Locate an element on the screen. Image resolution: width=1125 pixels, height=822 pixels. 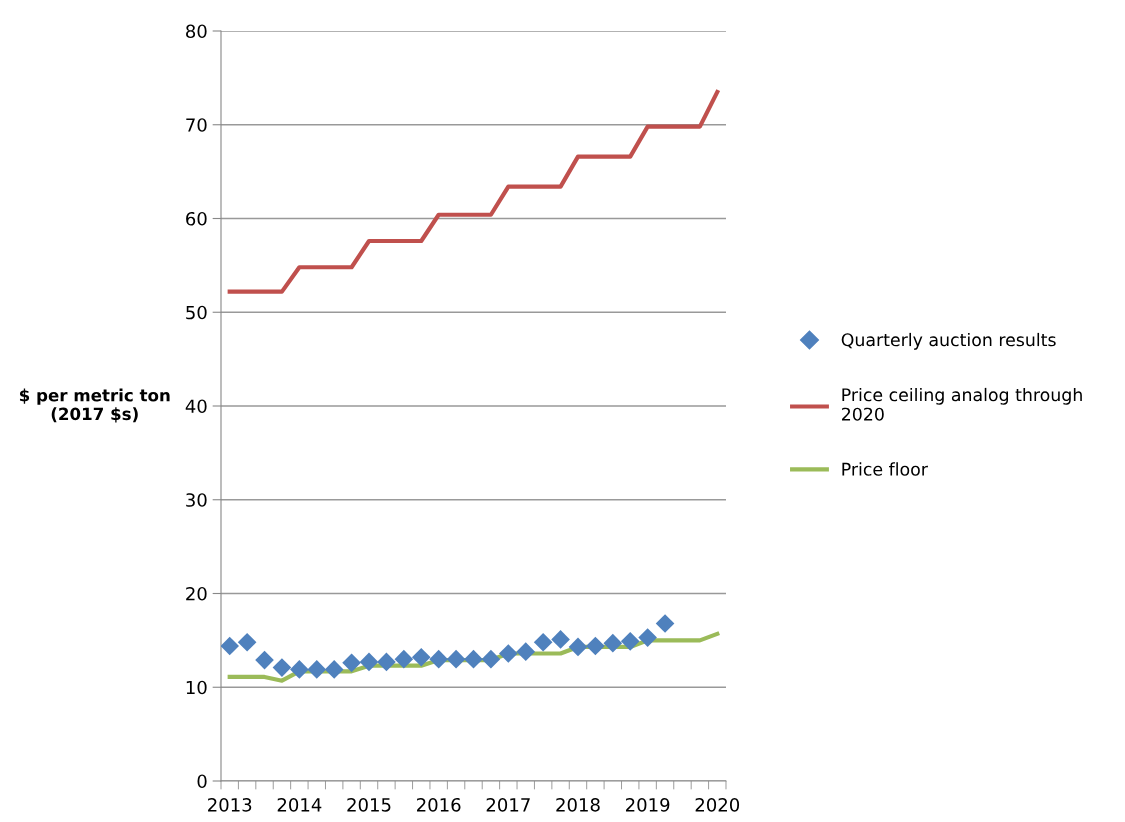
x-tick-label: 2016 is located at coordinates (439, 804).